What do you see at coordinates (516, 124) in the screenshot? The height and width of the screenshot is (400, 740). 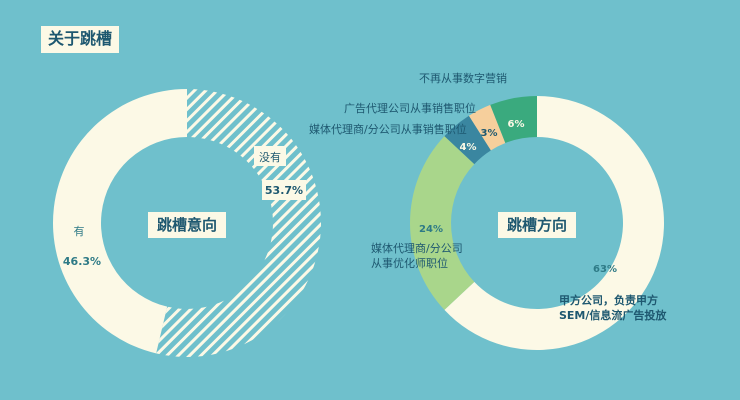 I see `slice-value-quit: 6%` at bounding box center [516, 124].